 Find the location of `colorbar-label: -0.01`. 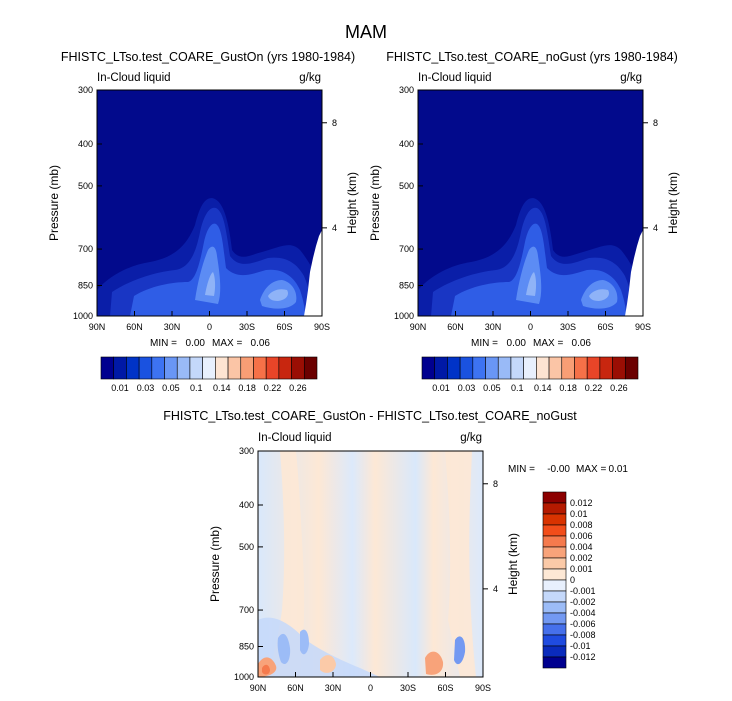

colorbar-label: -0.01 is located at coordinates (580, 646).